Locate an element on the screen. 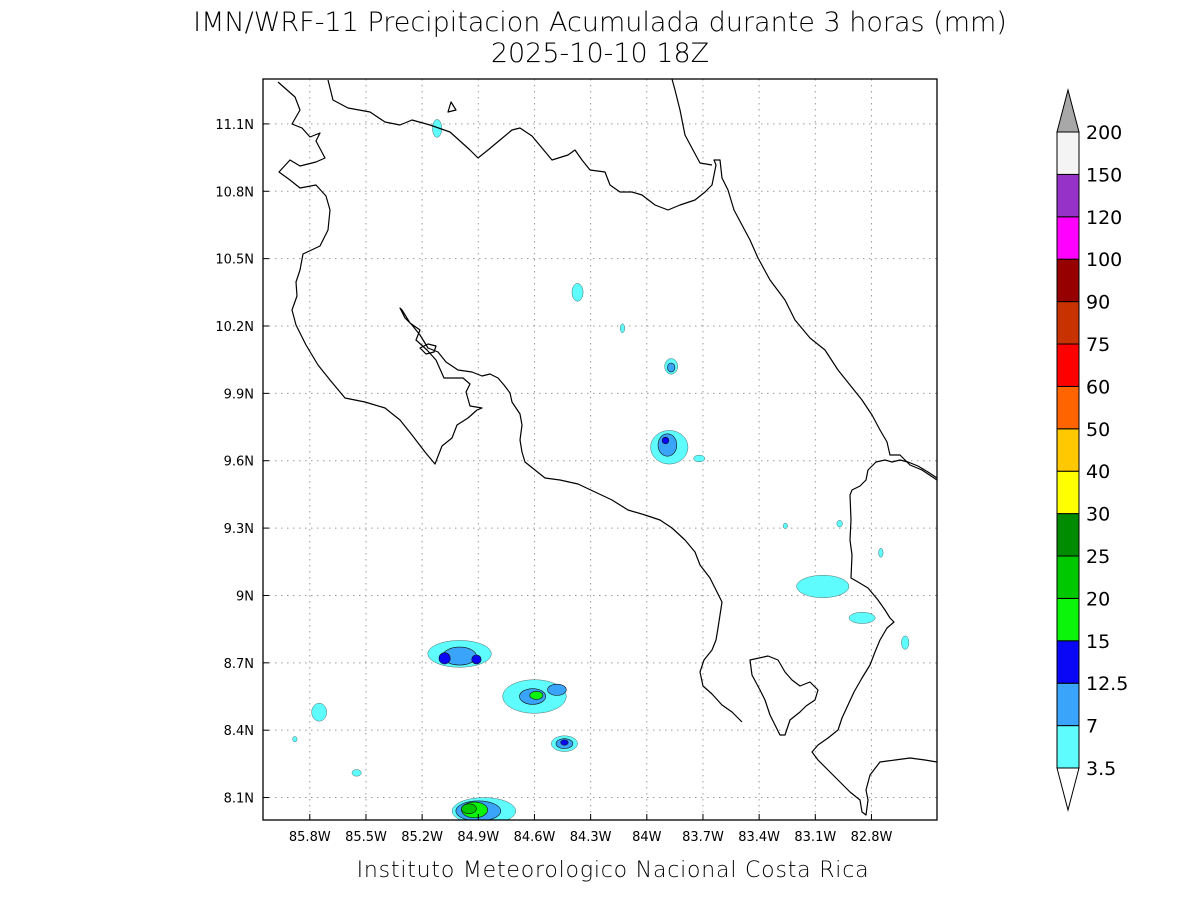  lat-tick-label: 9.6N is located at coordinates (239, 462).